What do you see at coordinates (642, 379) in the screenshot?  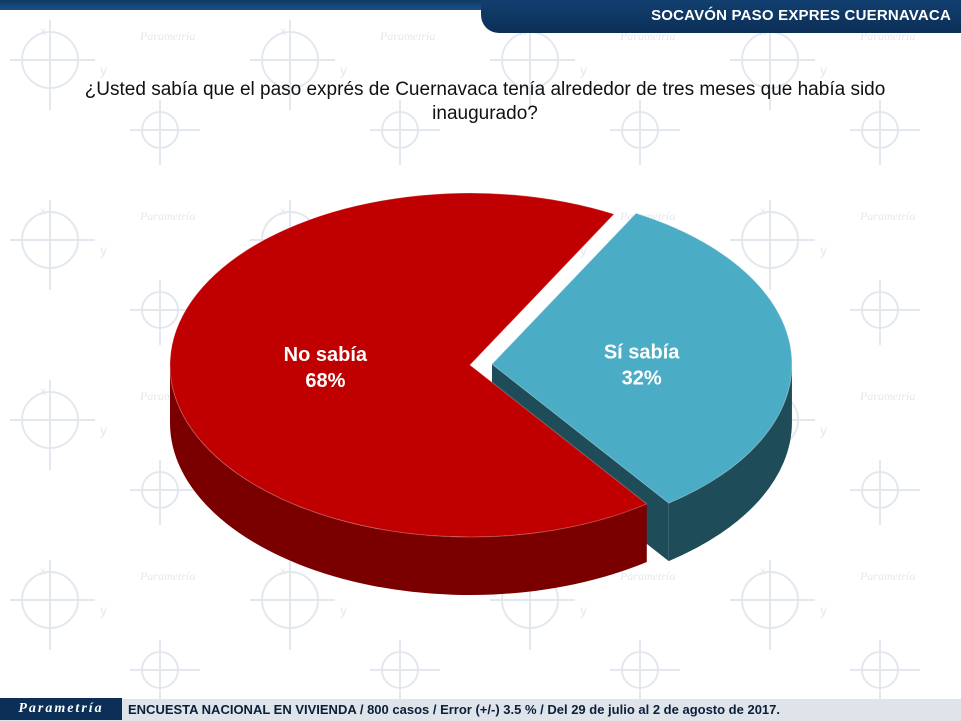 I see `pie-value-s-sab-a: 32%` at bounding box center [642, 379].